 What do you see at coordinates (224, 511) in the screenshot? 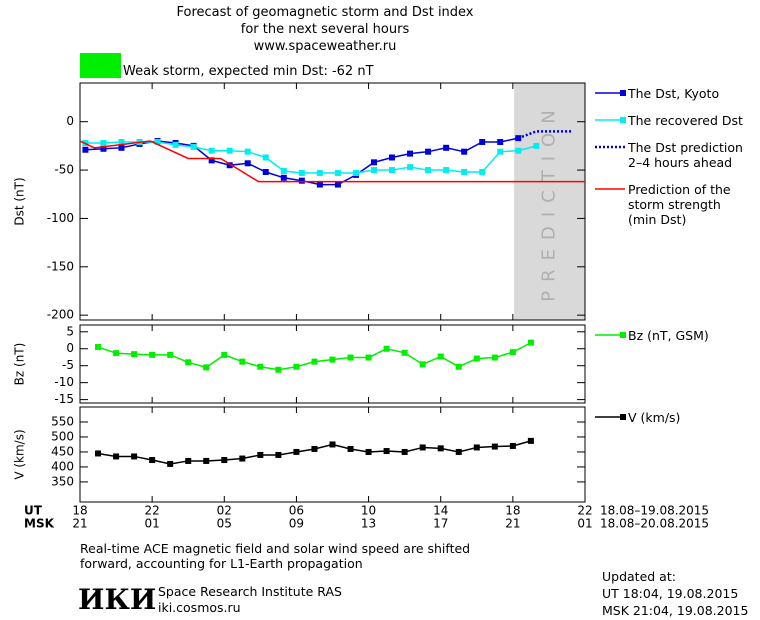
I see `x-tick-label: 02` at bounding box center [224, 511].